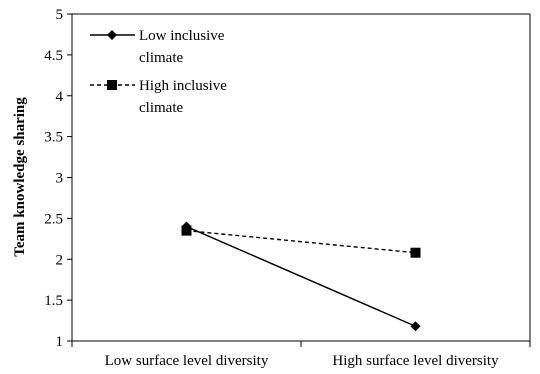 The height and width of the screenshot is (374, 540). Describe the element at coordinates (187, 361) in the screenshot. I see `x-category-label: Low surface level diversity` at that location.